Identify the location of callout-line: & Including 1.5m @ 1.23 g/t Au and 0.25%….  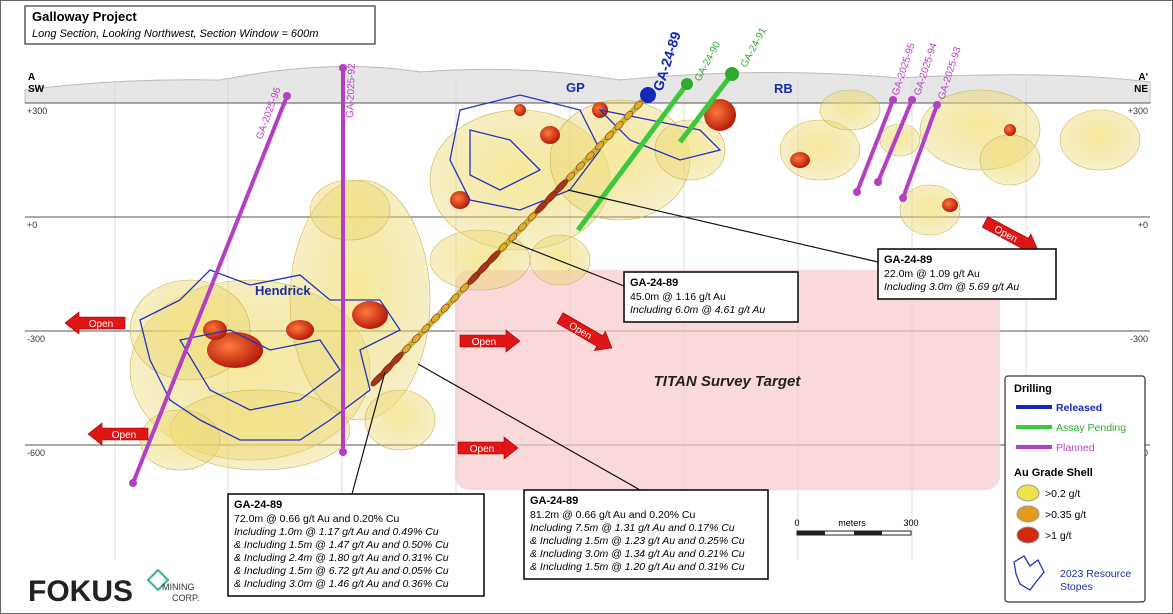
(637, 541).